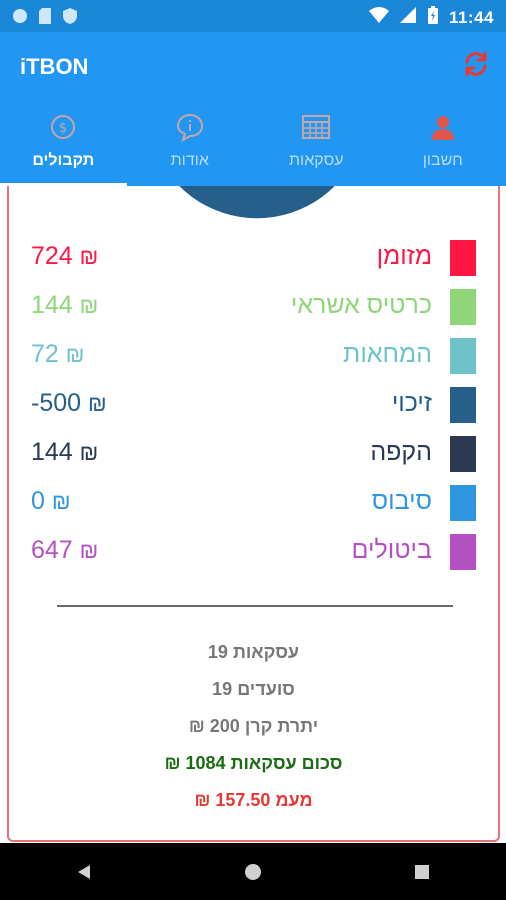 This screenshot has width=506, height=900. I want to click on status-right-icons: 11:44, so click(431, 17).